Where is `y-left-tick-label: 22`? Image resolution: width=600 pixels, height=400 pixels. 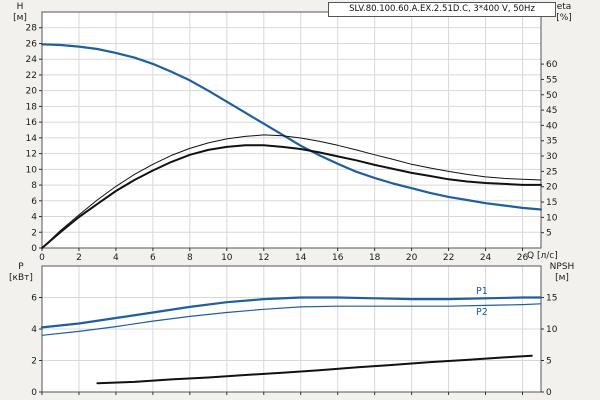
y-left-tick-label: 22 is located at coordinates (31, 76).